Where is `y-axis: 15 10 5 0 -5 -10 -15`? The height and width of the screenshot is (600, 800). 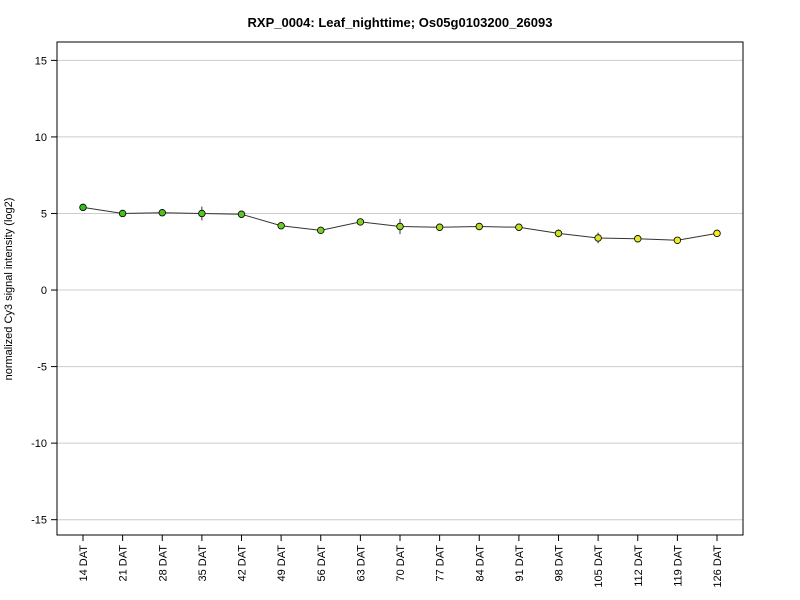 y-axis: 15 10 5 0 -5 -10 -15 is located at coordinates (44, 291).